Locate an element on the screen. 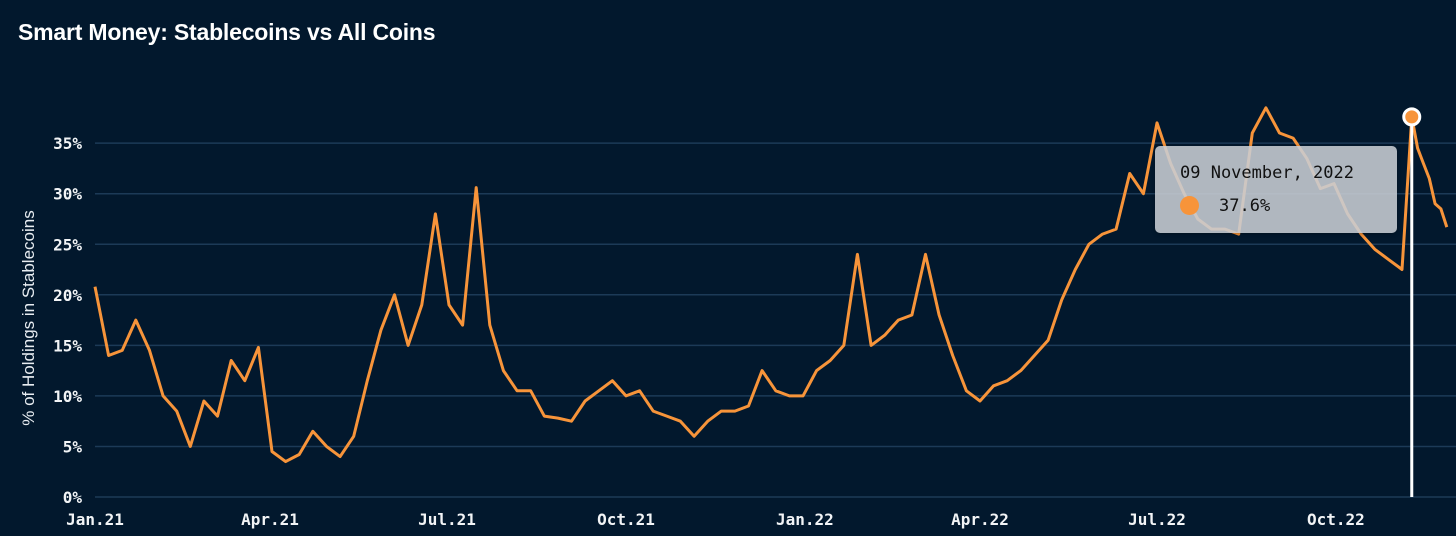 This screenshot has height=536, width=1456. y-tick-label: 30% is located at coordinates (67, 194).